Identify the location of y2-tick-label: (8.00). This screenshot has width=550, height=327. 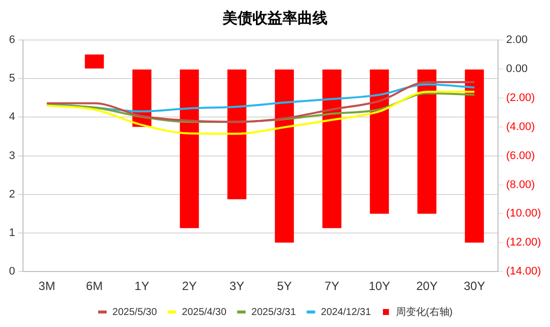
(520, 184).